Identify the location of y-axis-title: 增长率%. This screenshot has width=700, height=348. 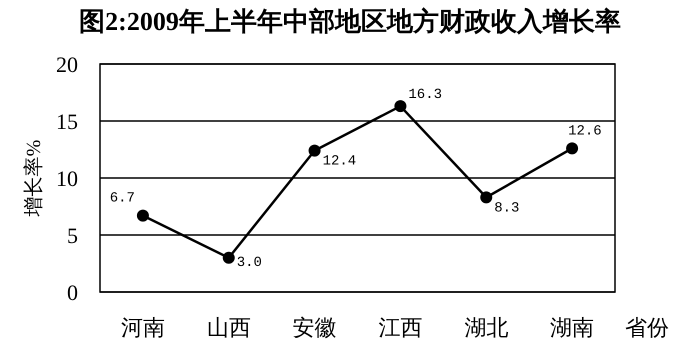
(34, 179).